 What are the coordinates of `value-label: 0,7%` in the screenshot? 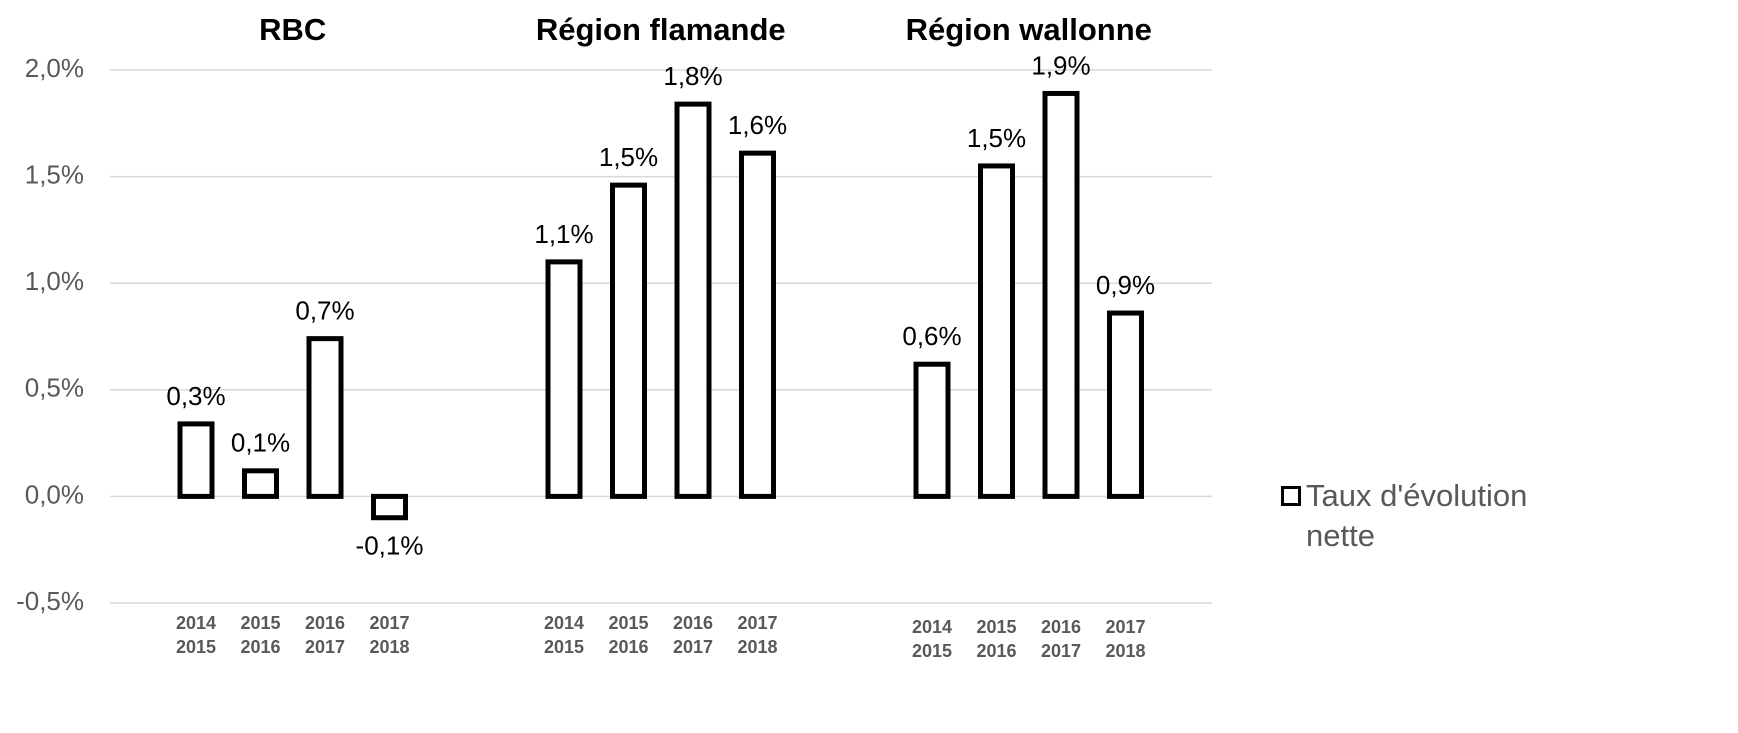 It's located at (324, 311).